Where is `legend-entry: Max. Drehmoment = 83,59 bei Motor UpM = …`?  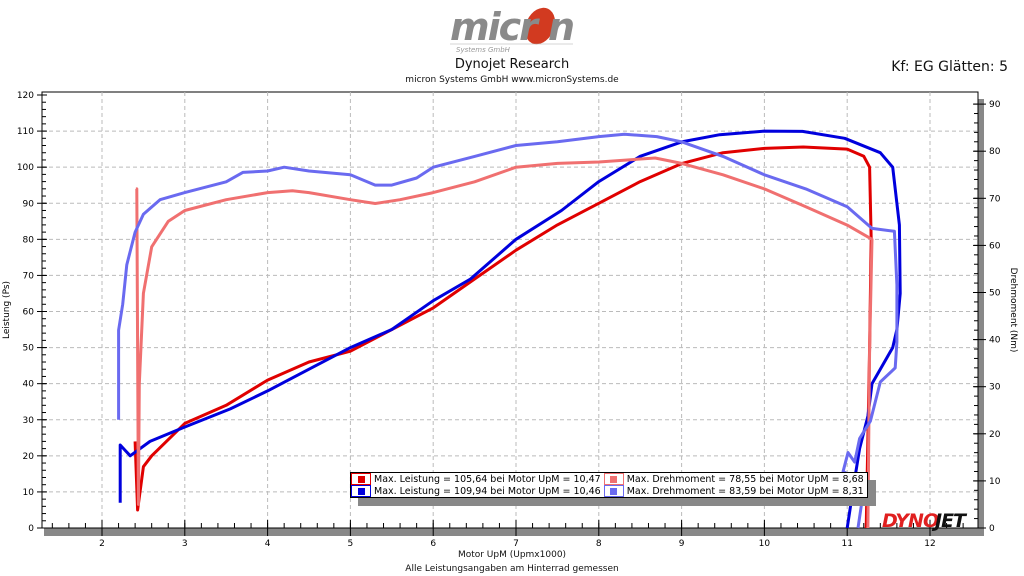
legend-entry: Max. Drehmoment = 83,59 bei Motor UpM = … is located at coordinates (735, 491).